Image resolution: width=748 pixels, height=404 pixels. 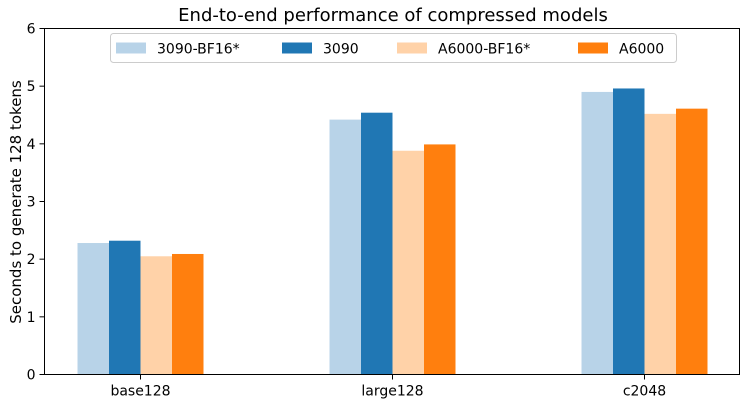 I want to click on y-tick-label: 3, so click(x=31, y=203).